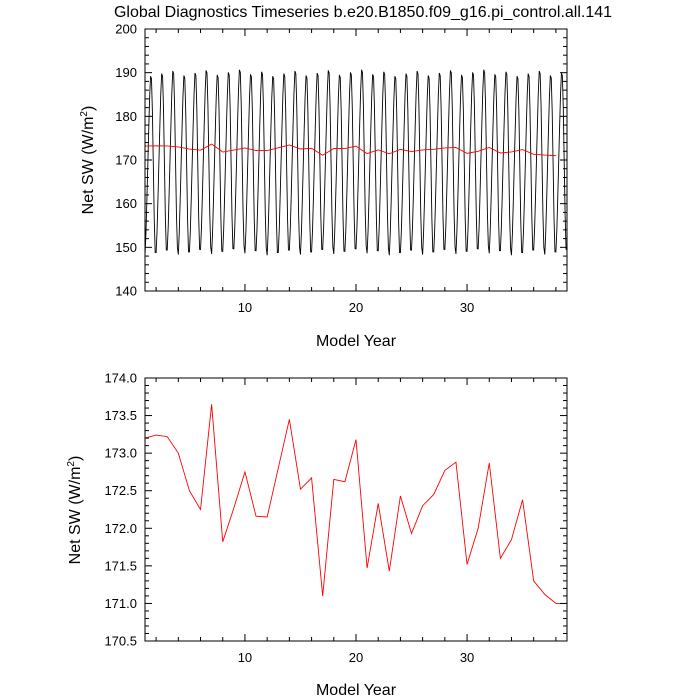  I want to click on top-ytick-label: 180, so click(126, 116).